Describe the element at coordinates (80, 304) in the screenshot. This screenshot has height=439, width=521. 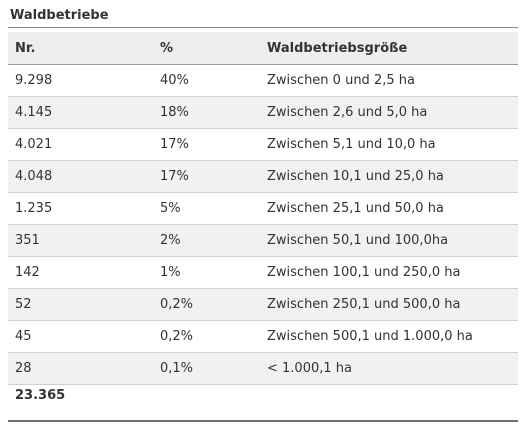
I see `cell-number: 52` at that location.